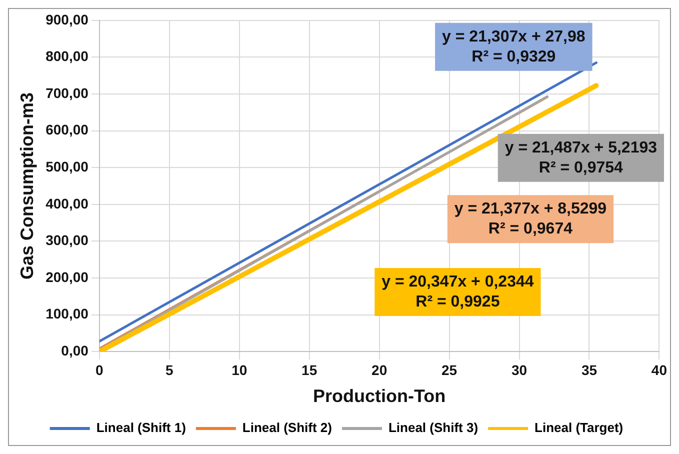 The width and height of the screenshot is (679, 454). Describe the element at coordinates (519, 370) in the screenshot. I see `x-tick-label: 30` at that location.